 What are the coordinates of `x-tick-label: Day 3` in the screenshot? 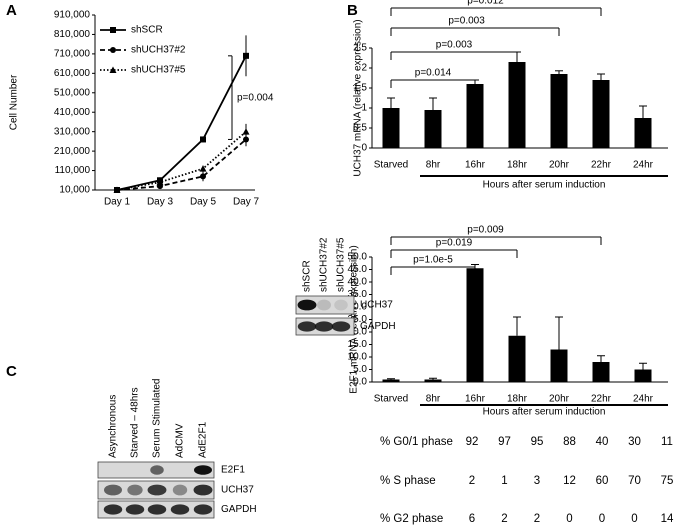 It's located at (160, 202).